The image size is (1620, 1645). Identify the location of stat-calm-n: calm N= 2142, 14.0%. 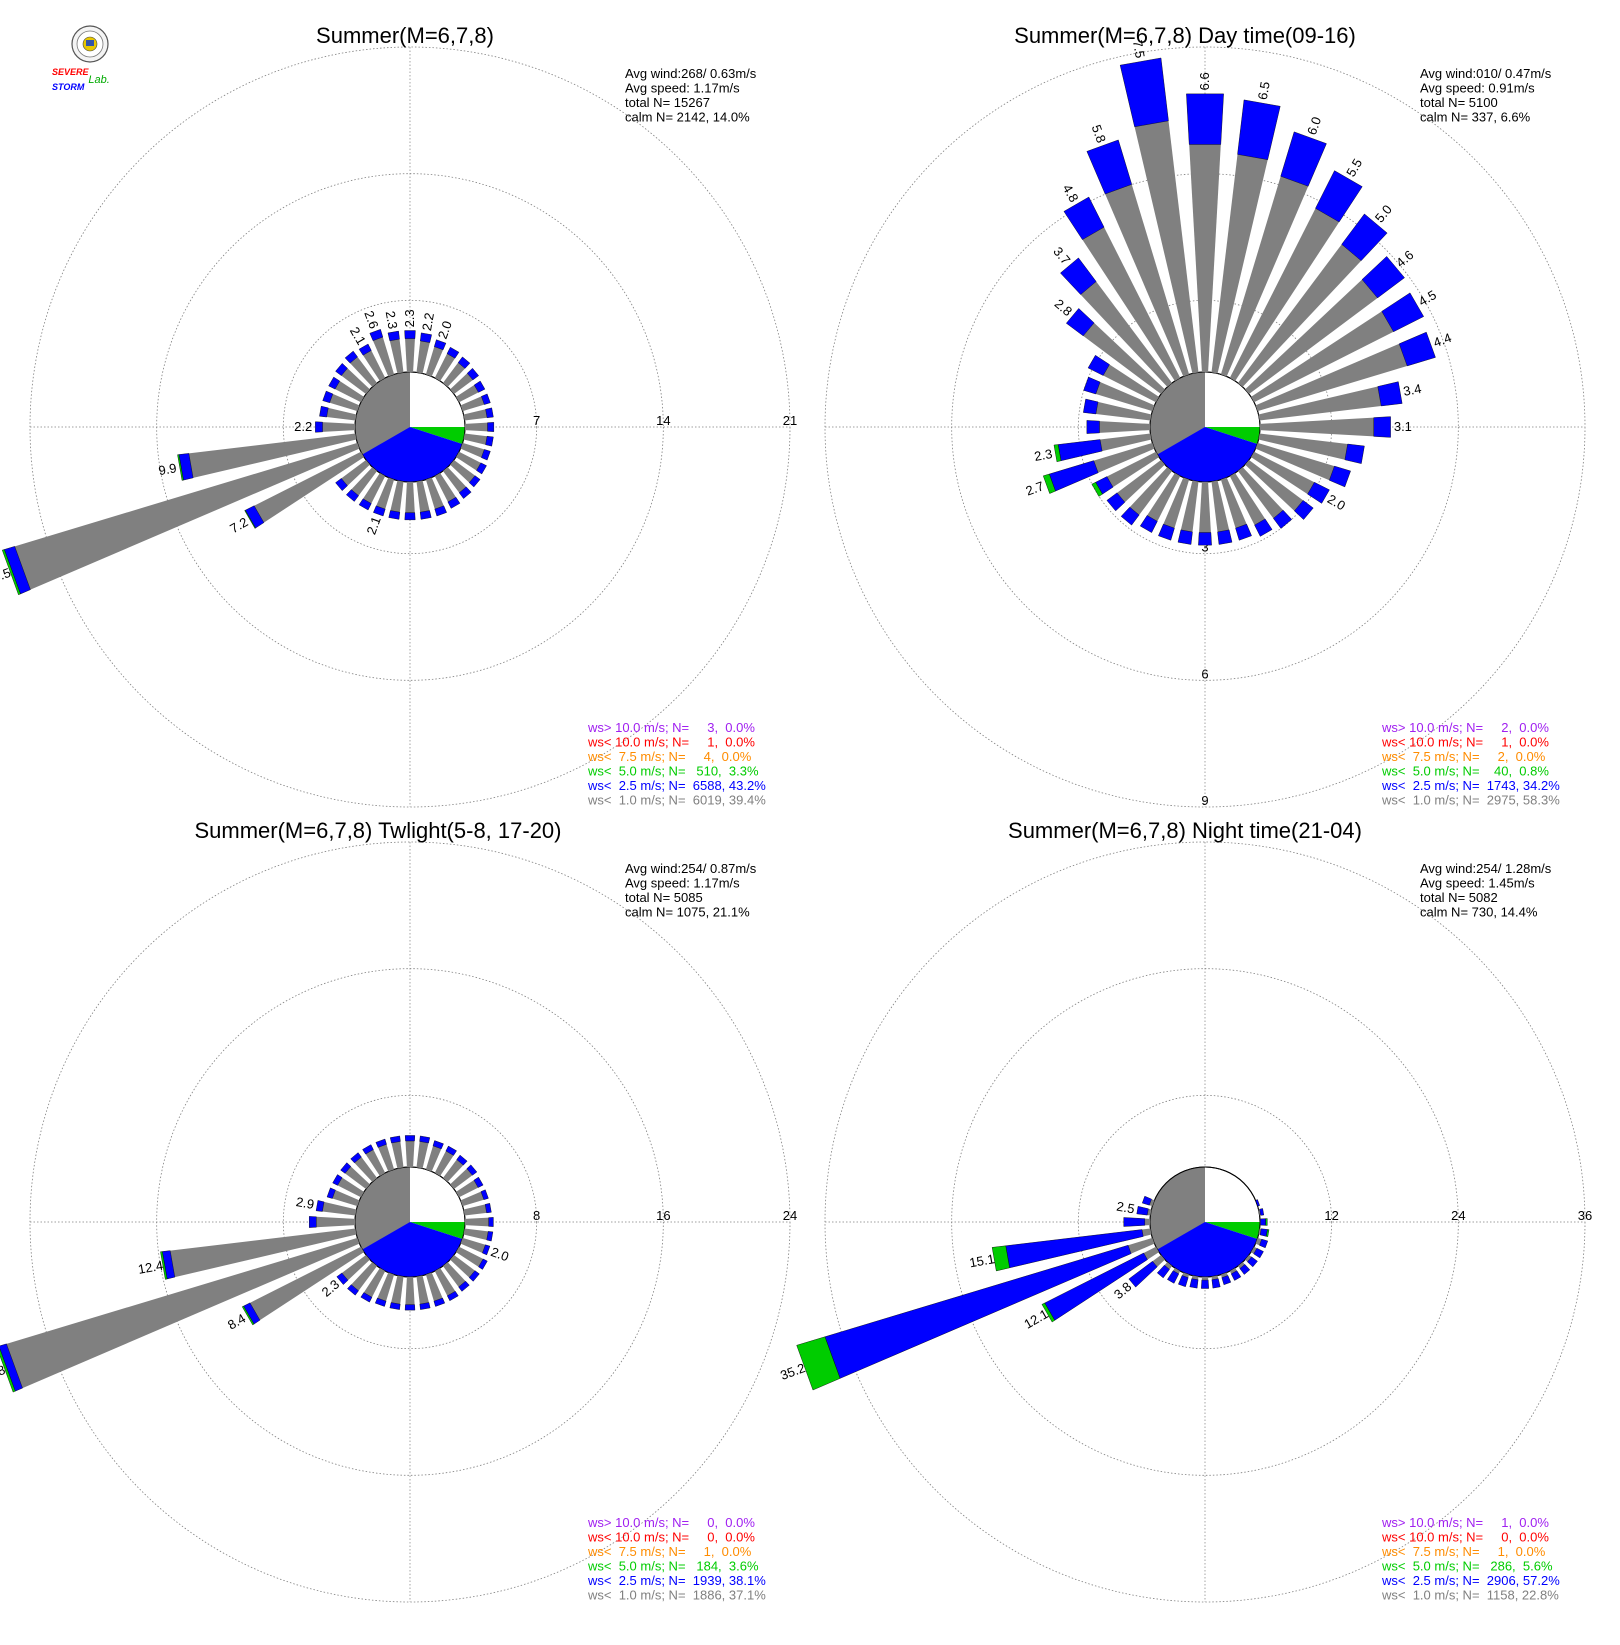
(687, 117).